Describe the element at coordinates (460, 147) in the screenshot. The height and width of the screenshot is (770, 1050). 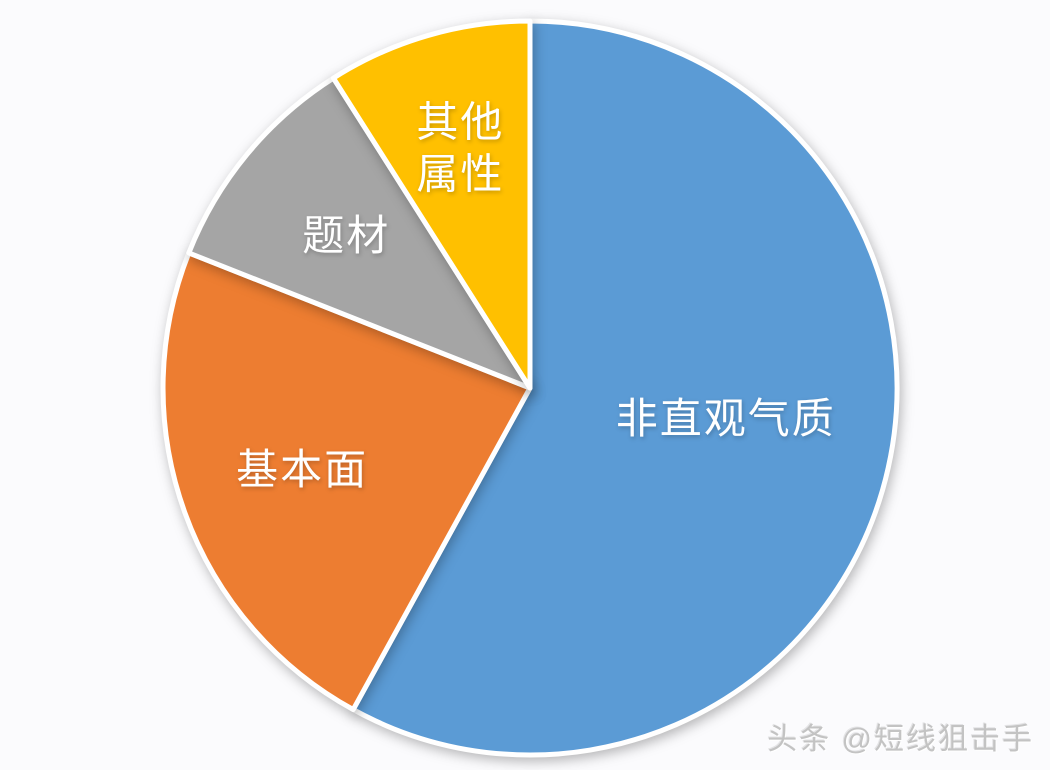
I see `slice-label-4: 其他属性` at that location.